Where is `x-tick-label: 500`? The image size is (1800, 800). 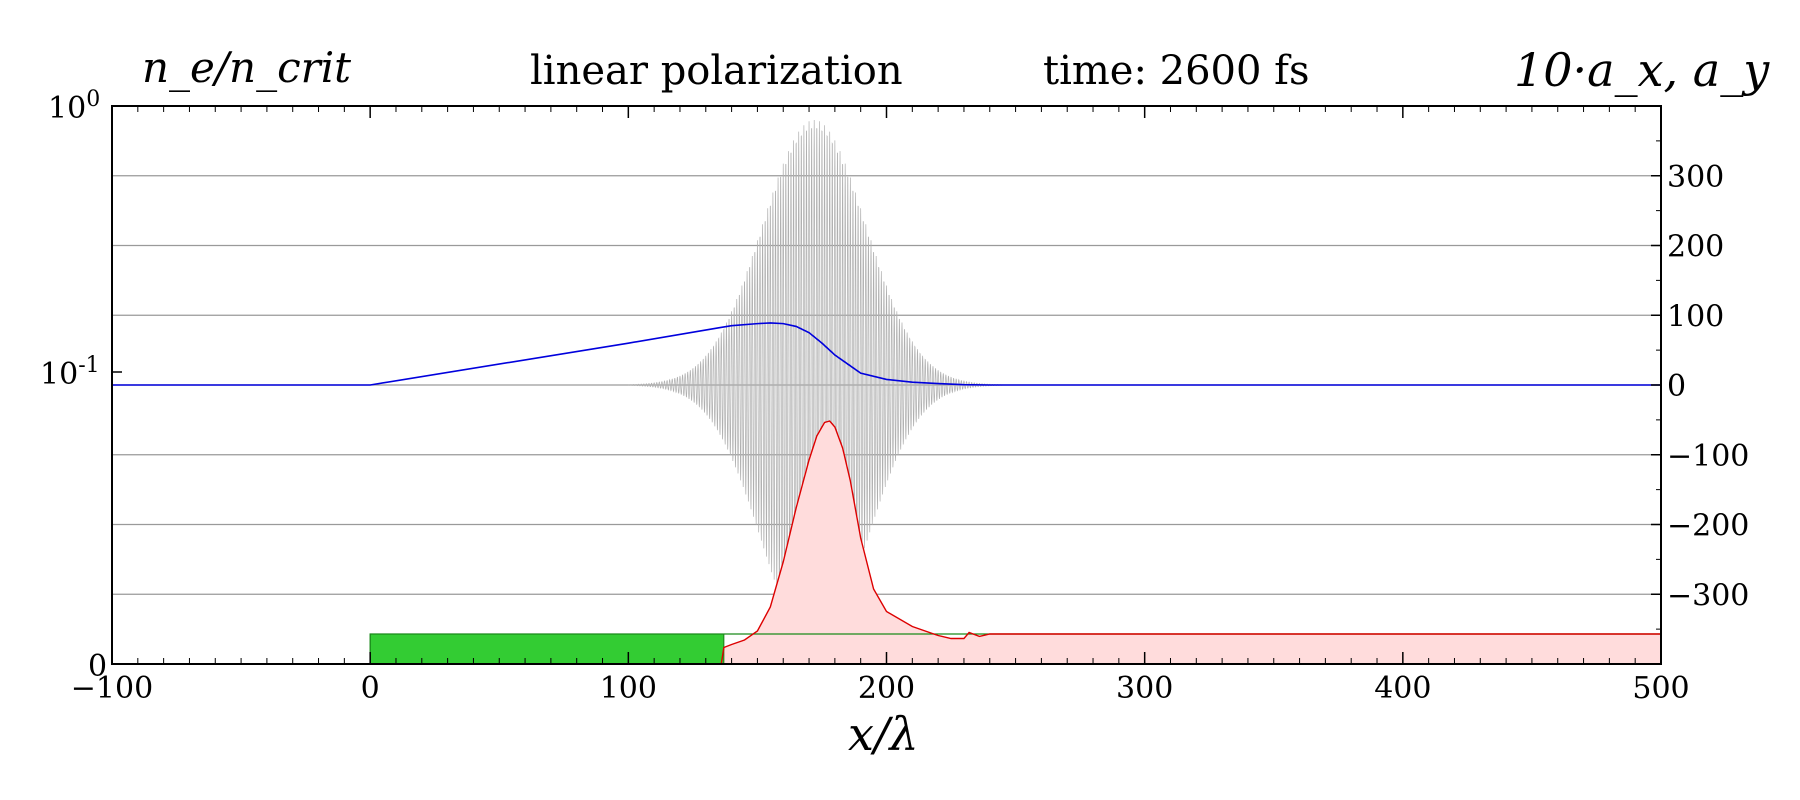 x-tick-label: 500 is located at coordinates (1660, 688).